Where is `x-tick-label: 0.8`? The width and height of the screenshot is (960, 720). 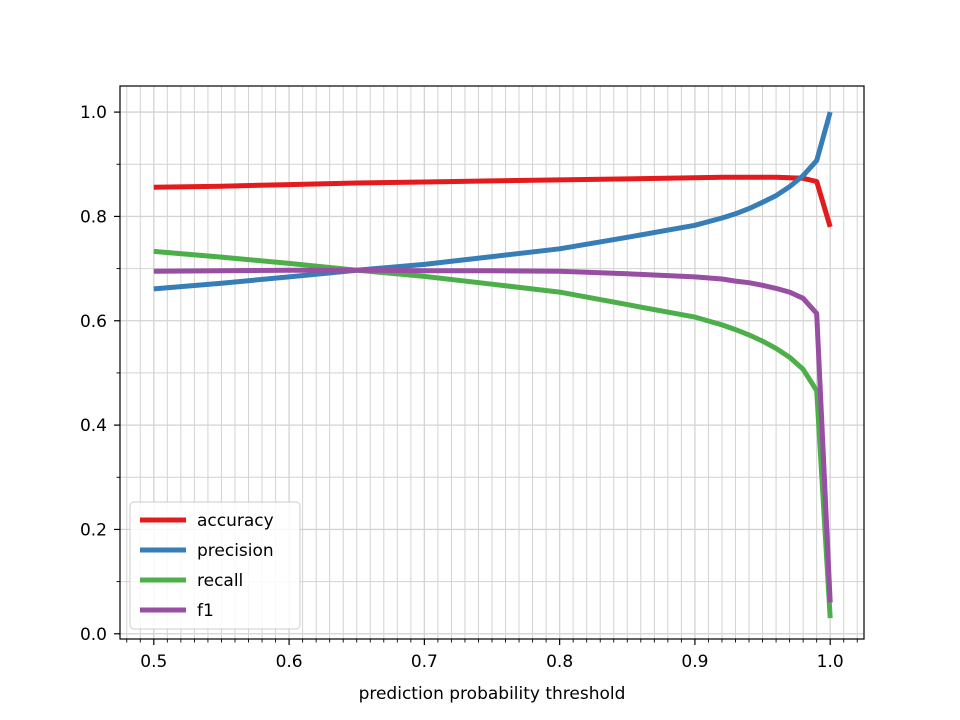
x-tick-label: 0.8 is located at coordinates (559, 662).